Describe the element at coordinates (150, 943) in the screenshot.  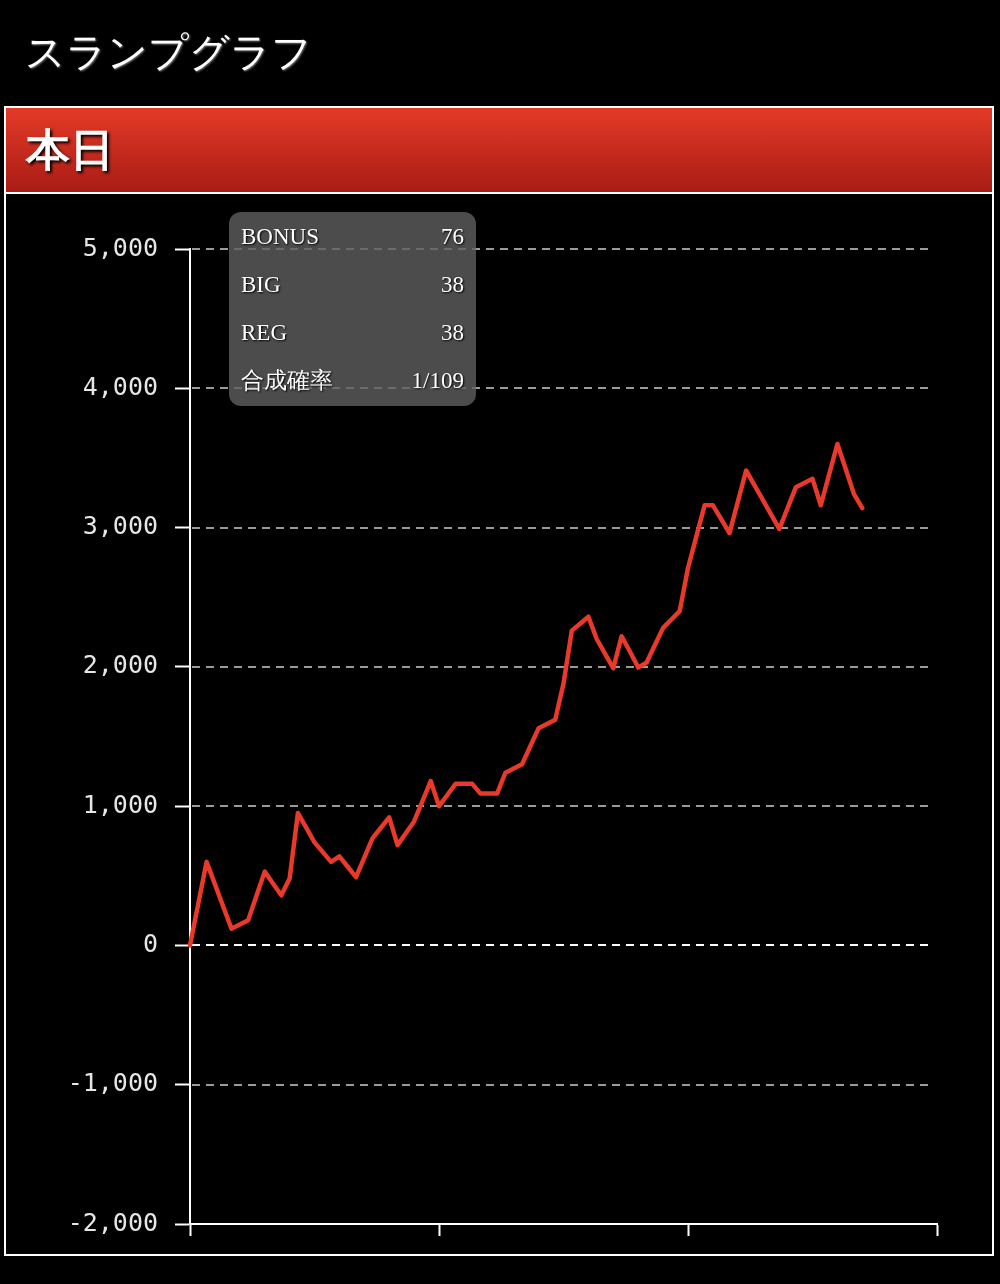
I see `y-tick-label: 0` at that location.